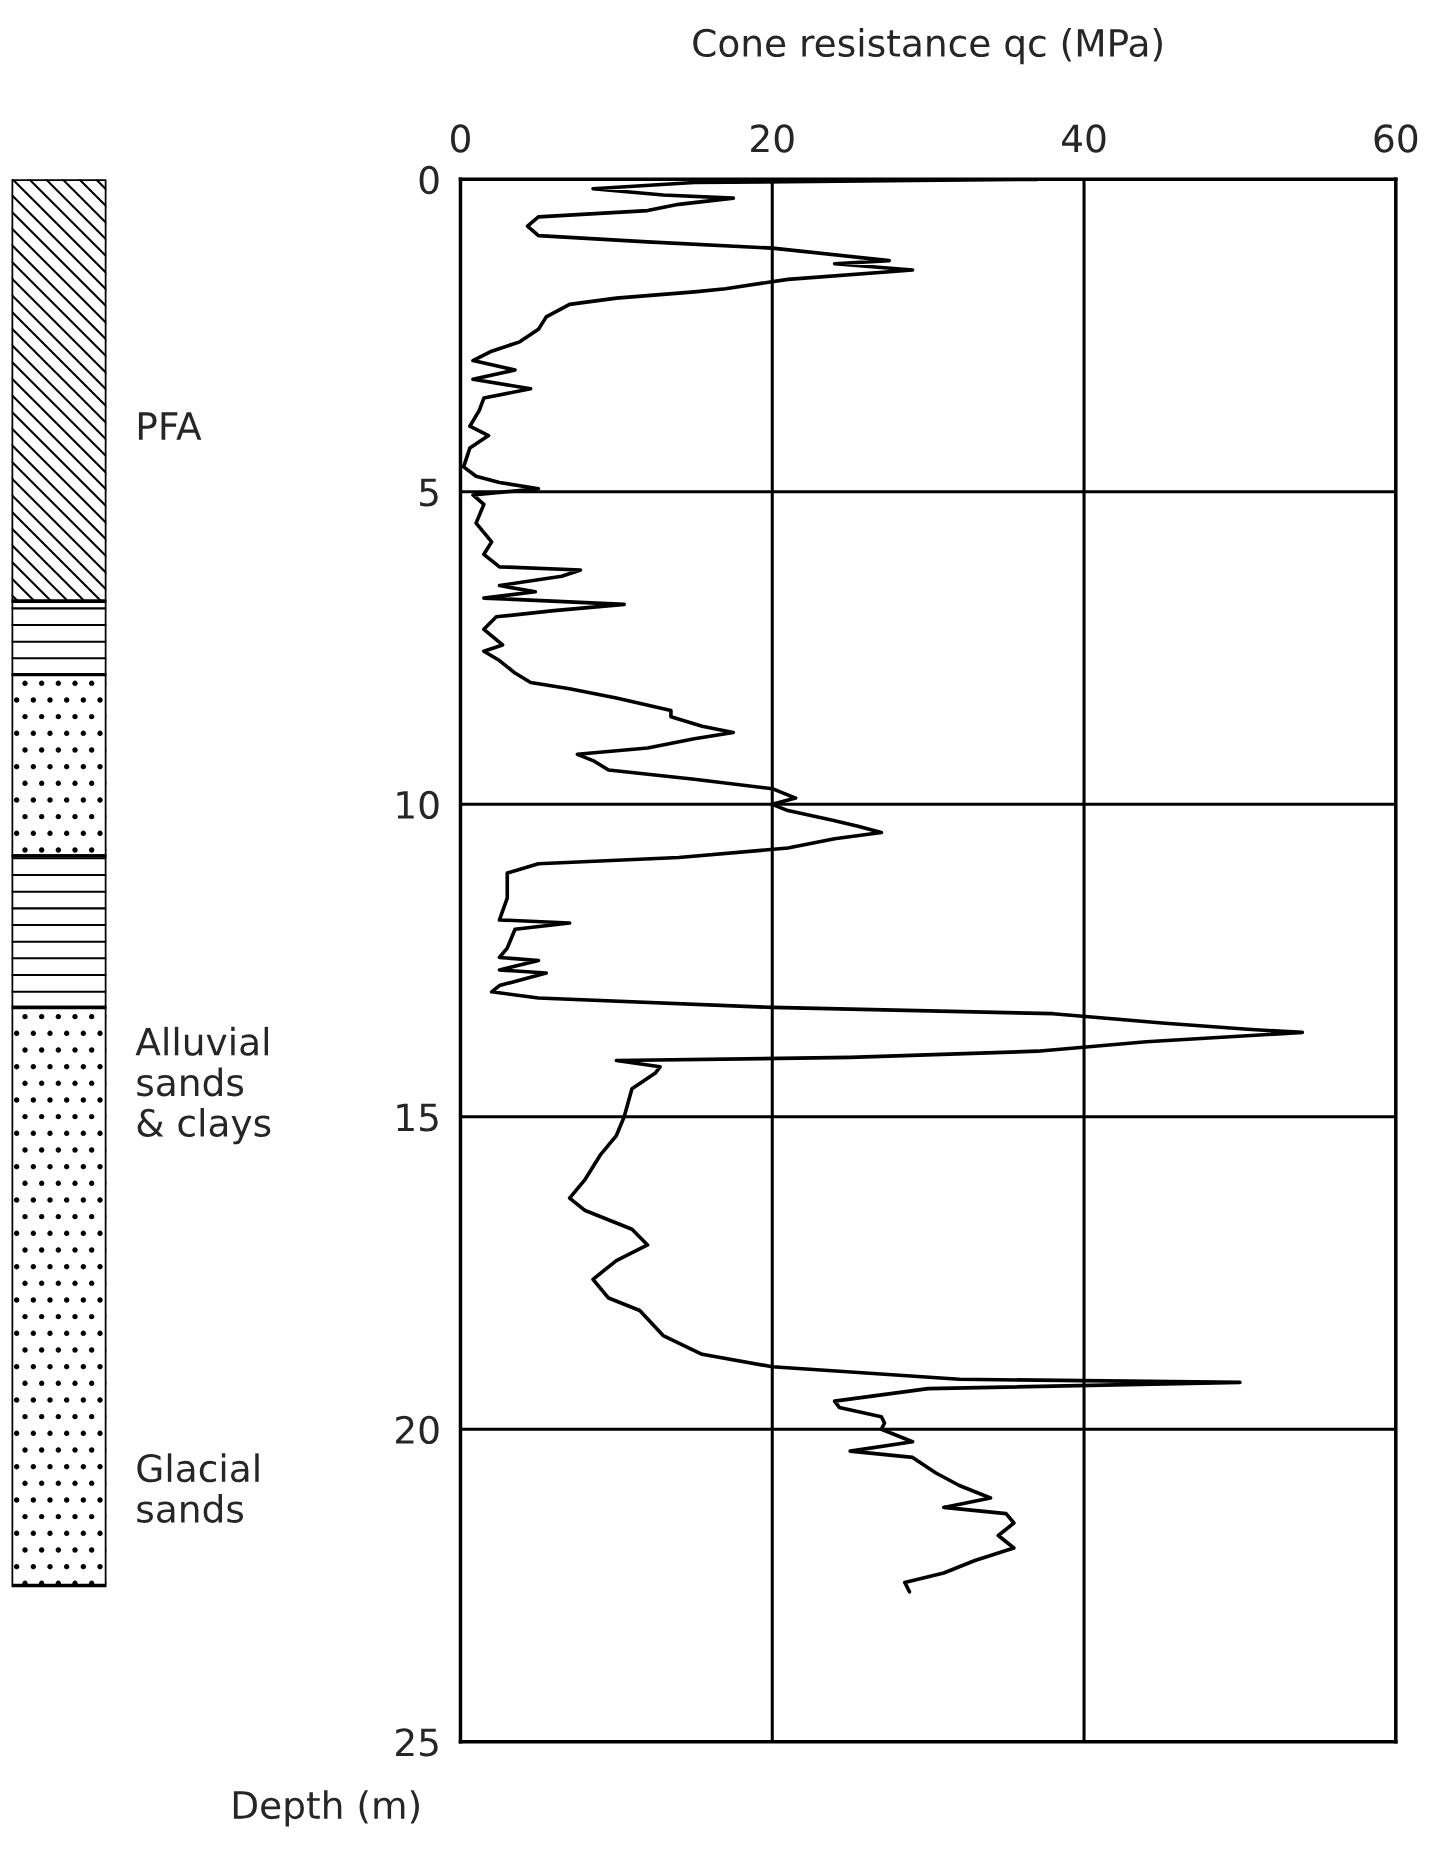  I want to click on x-tick-label: 60, so click(1396, 138).